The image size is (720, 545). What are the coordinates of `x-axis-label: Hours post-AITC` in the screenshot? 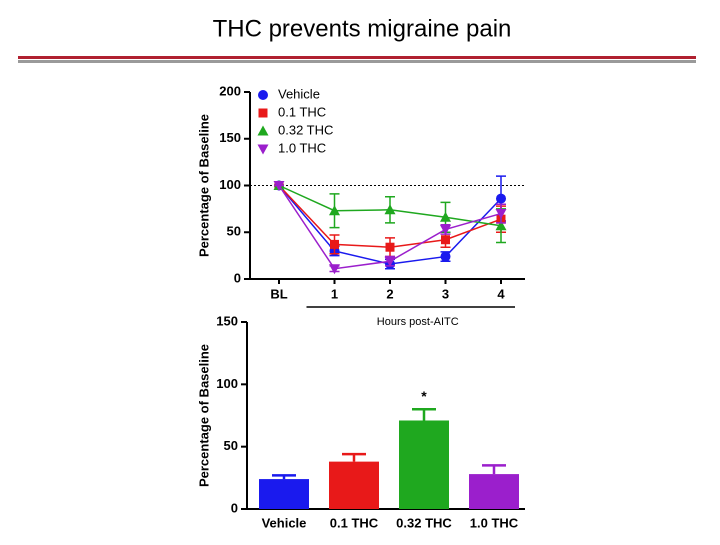 It's located at (418, 322).